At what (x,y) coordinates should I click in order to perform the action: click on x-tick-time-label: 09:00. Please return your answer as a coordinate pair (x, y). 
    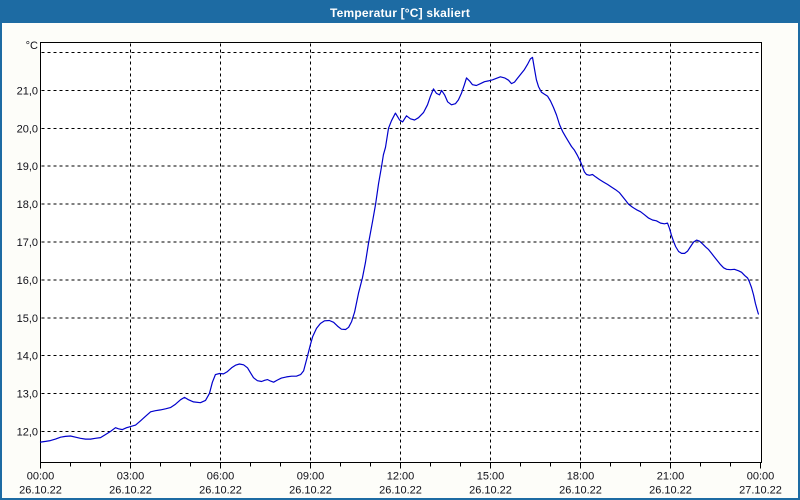
    Looking at the image, I should click on (311, 477).